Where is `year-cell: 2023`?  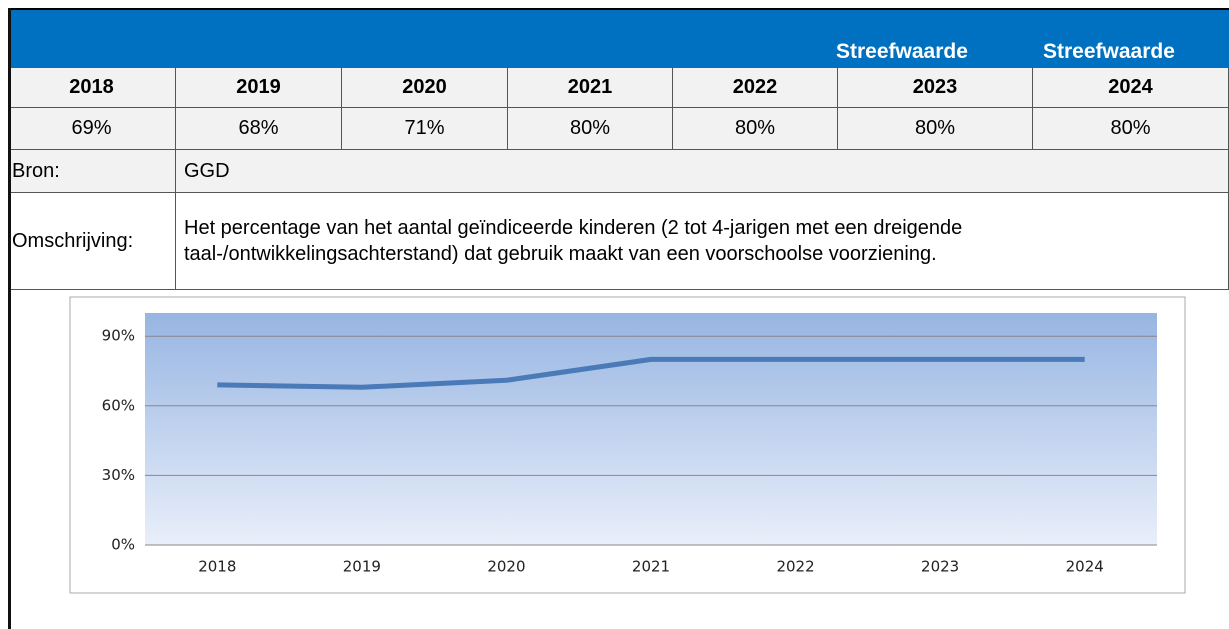 year-cell: 2023 is located at coordinates (935, 88).